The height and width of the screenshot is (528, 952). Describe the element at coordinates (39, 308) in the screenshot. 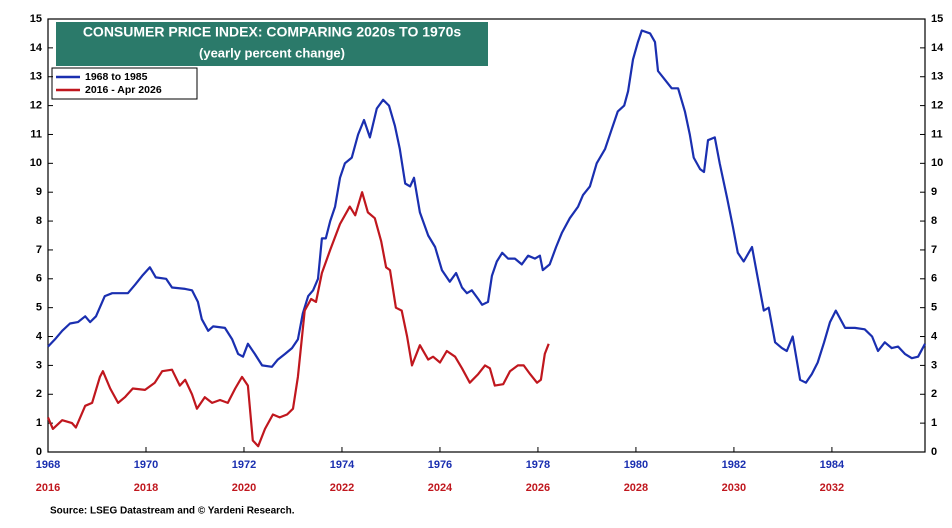

I see `y-tick-label: 5` at that location.